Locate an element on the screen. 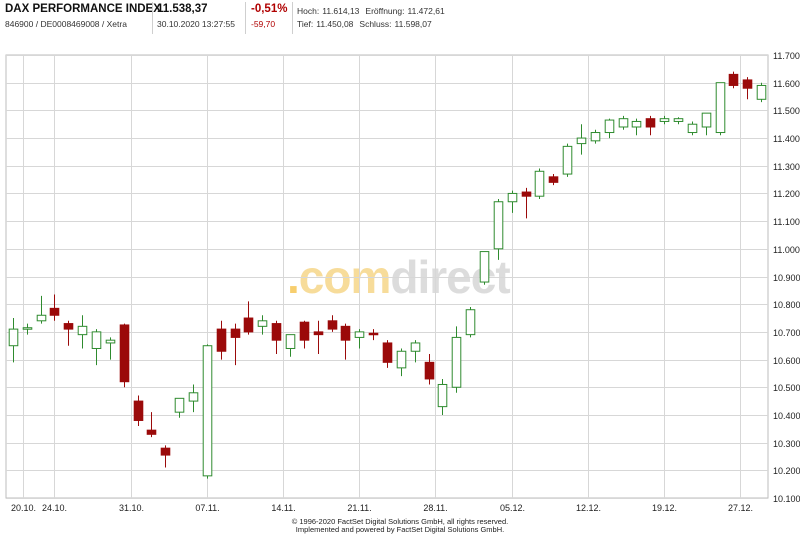 This screenshot has width=800, height=534. x-tick-label: 07.11. is located at coordinates (207, 508).